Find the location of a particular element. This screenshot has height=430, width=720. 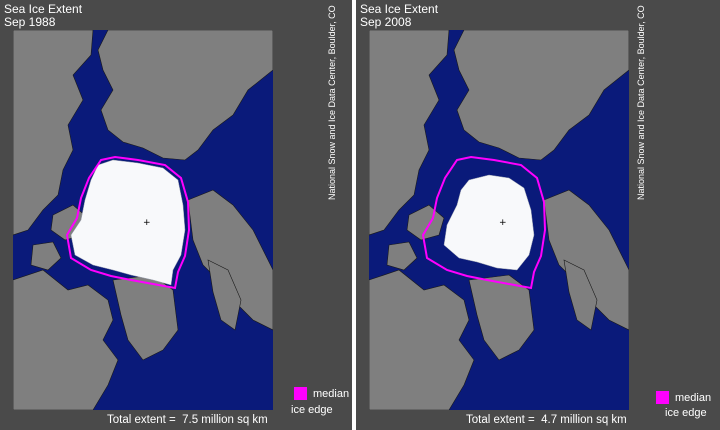

sea-ice-1988 is located at coordinates (128, 222).